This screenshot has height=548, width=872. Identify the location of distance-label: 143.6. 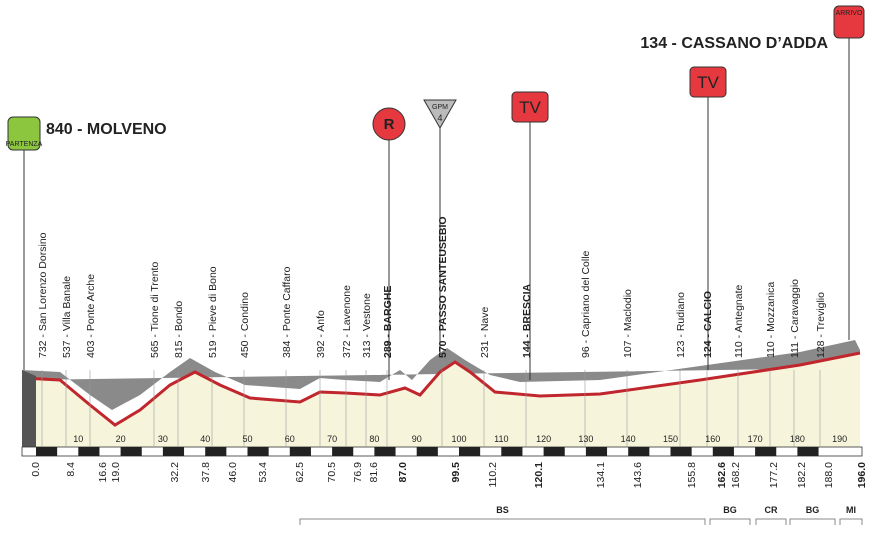
(638, 475).